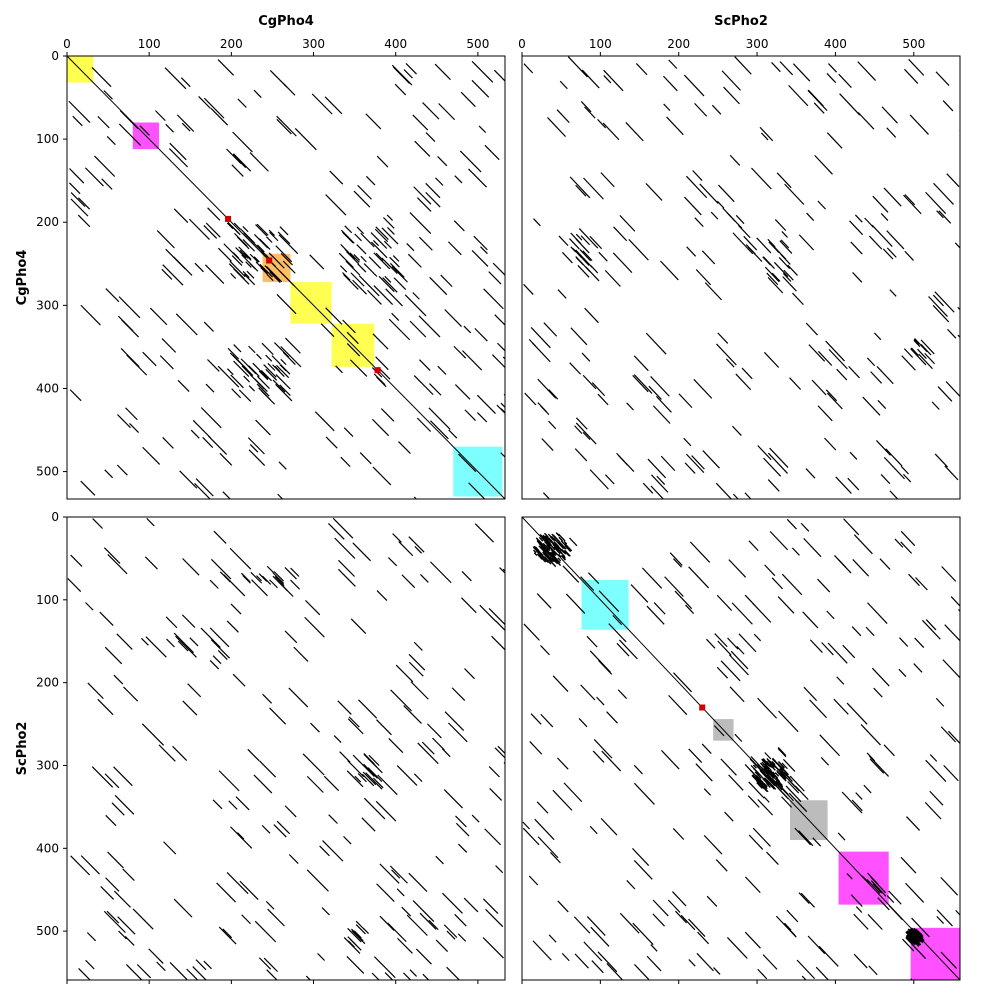 The height and width of the screenshot is (1000, 1000). What do you see at coordinates (522, 44) in the screenshot?
I see `x-tick-label: 0` at bounding box center [522, 44].